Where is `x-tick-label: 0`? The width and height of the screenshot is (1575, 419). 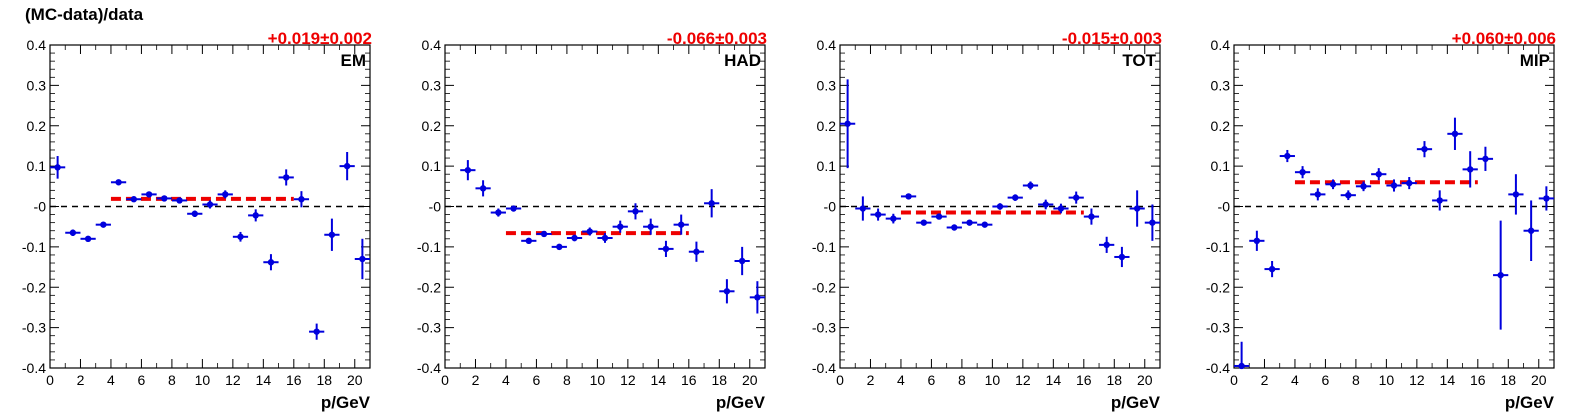
x-tick-label: 0 is located at coordinates (1234, 380).